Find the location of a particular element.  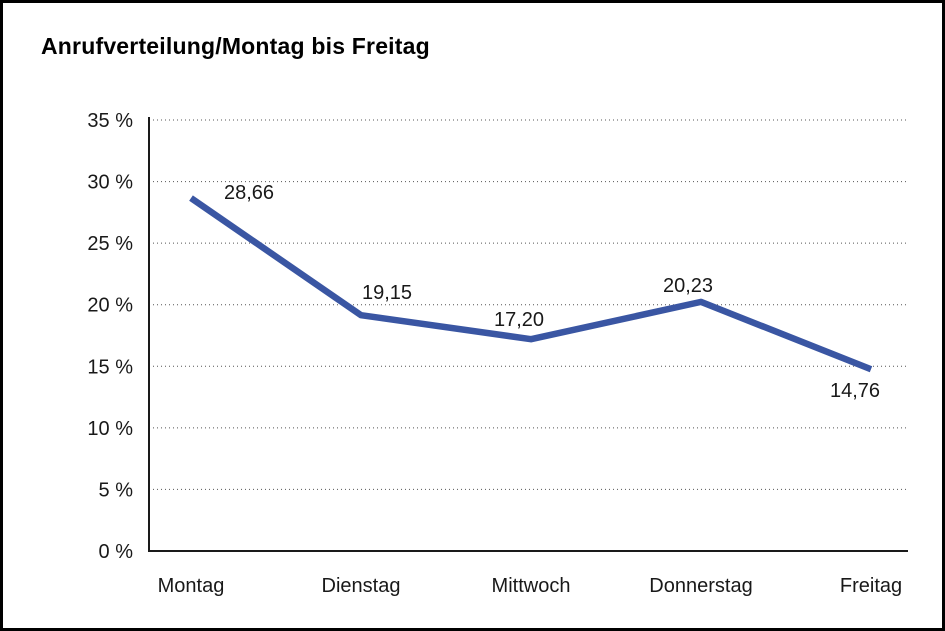

y-axis-tick-label: 35 % is located at coordinates (110, 121).